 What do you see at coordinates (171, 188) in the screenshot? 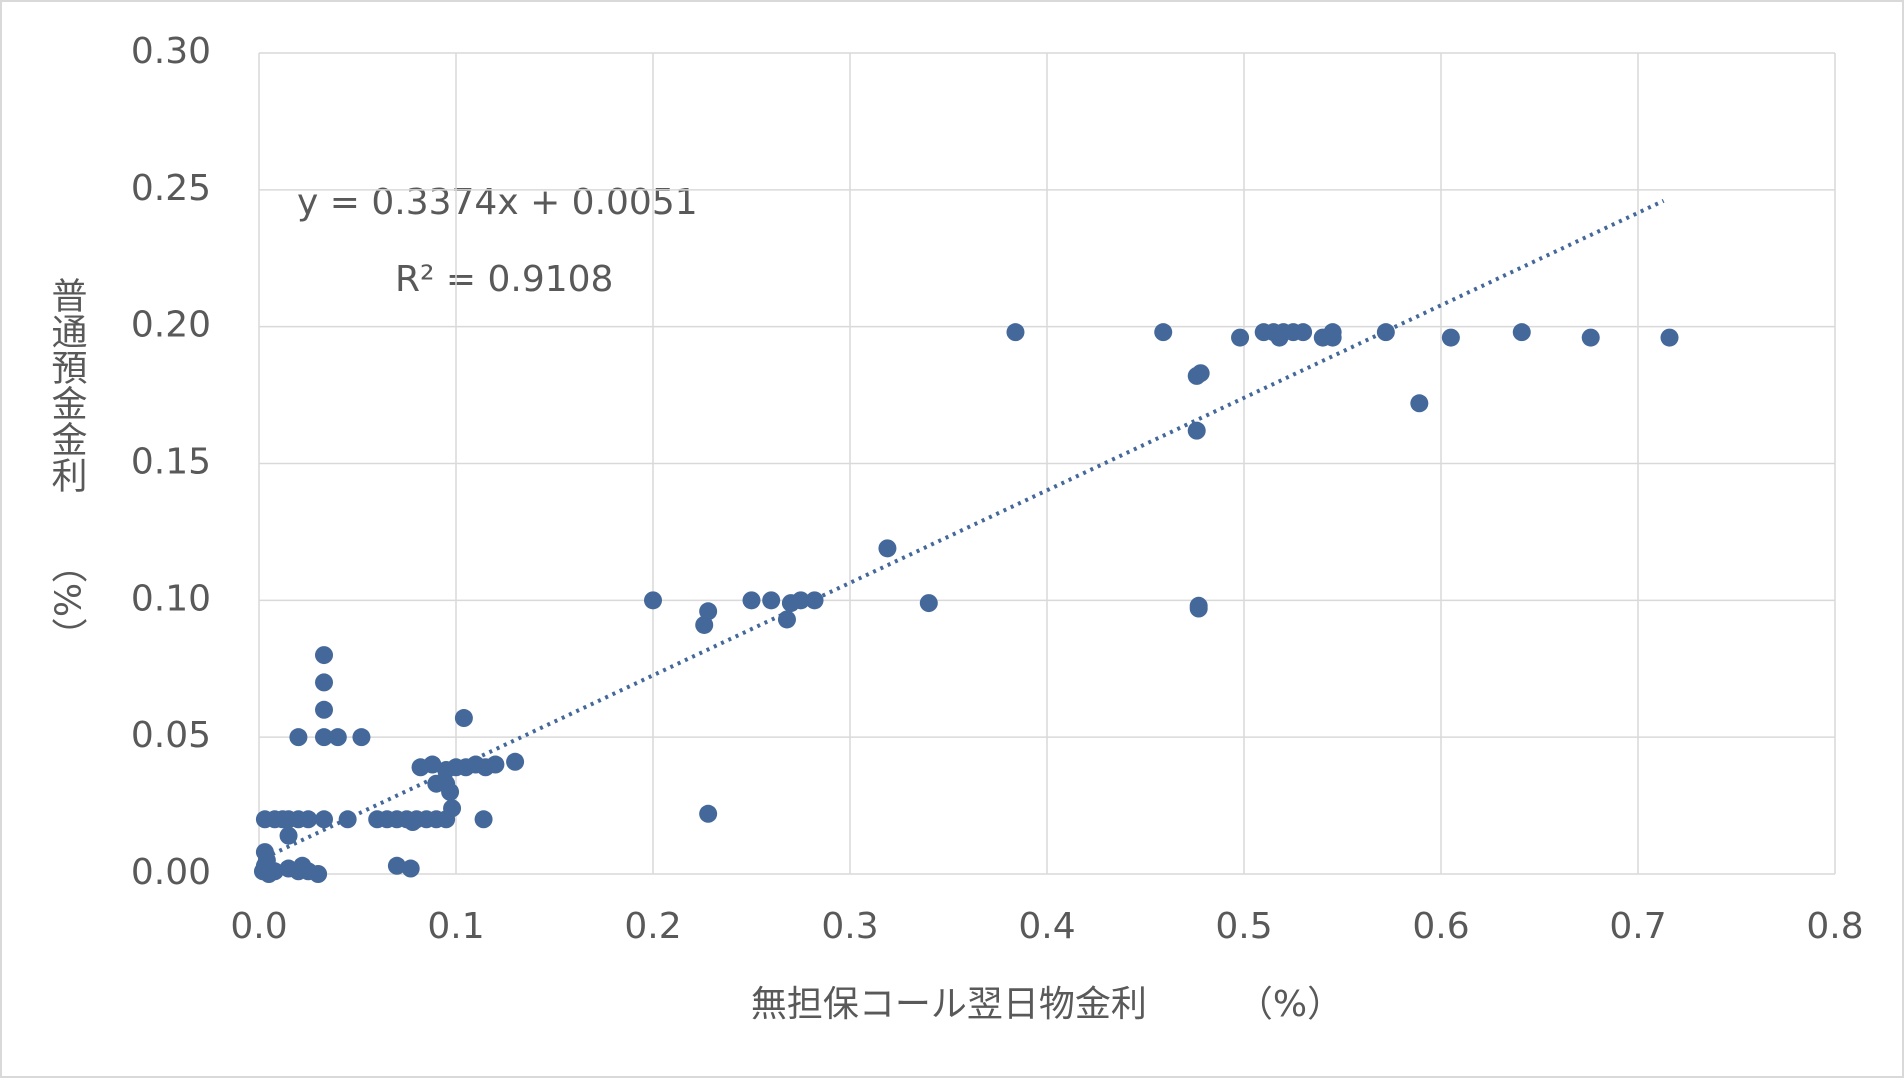
I see `y-tick-label: 0.25` at bounding box center [171, 188].